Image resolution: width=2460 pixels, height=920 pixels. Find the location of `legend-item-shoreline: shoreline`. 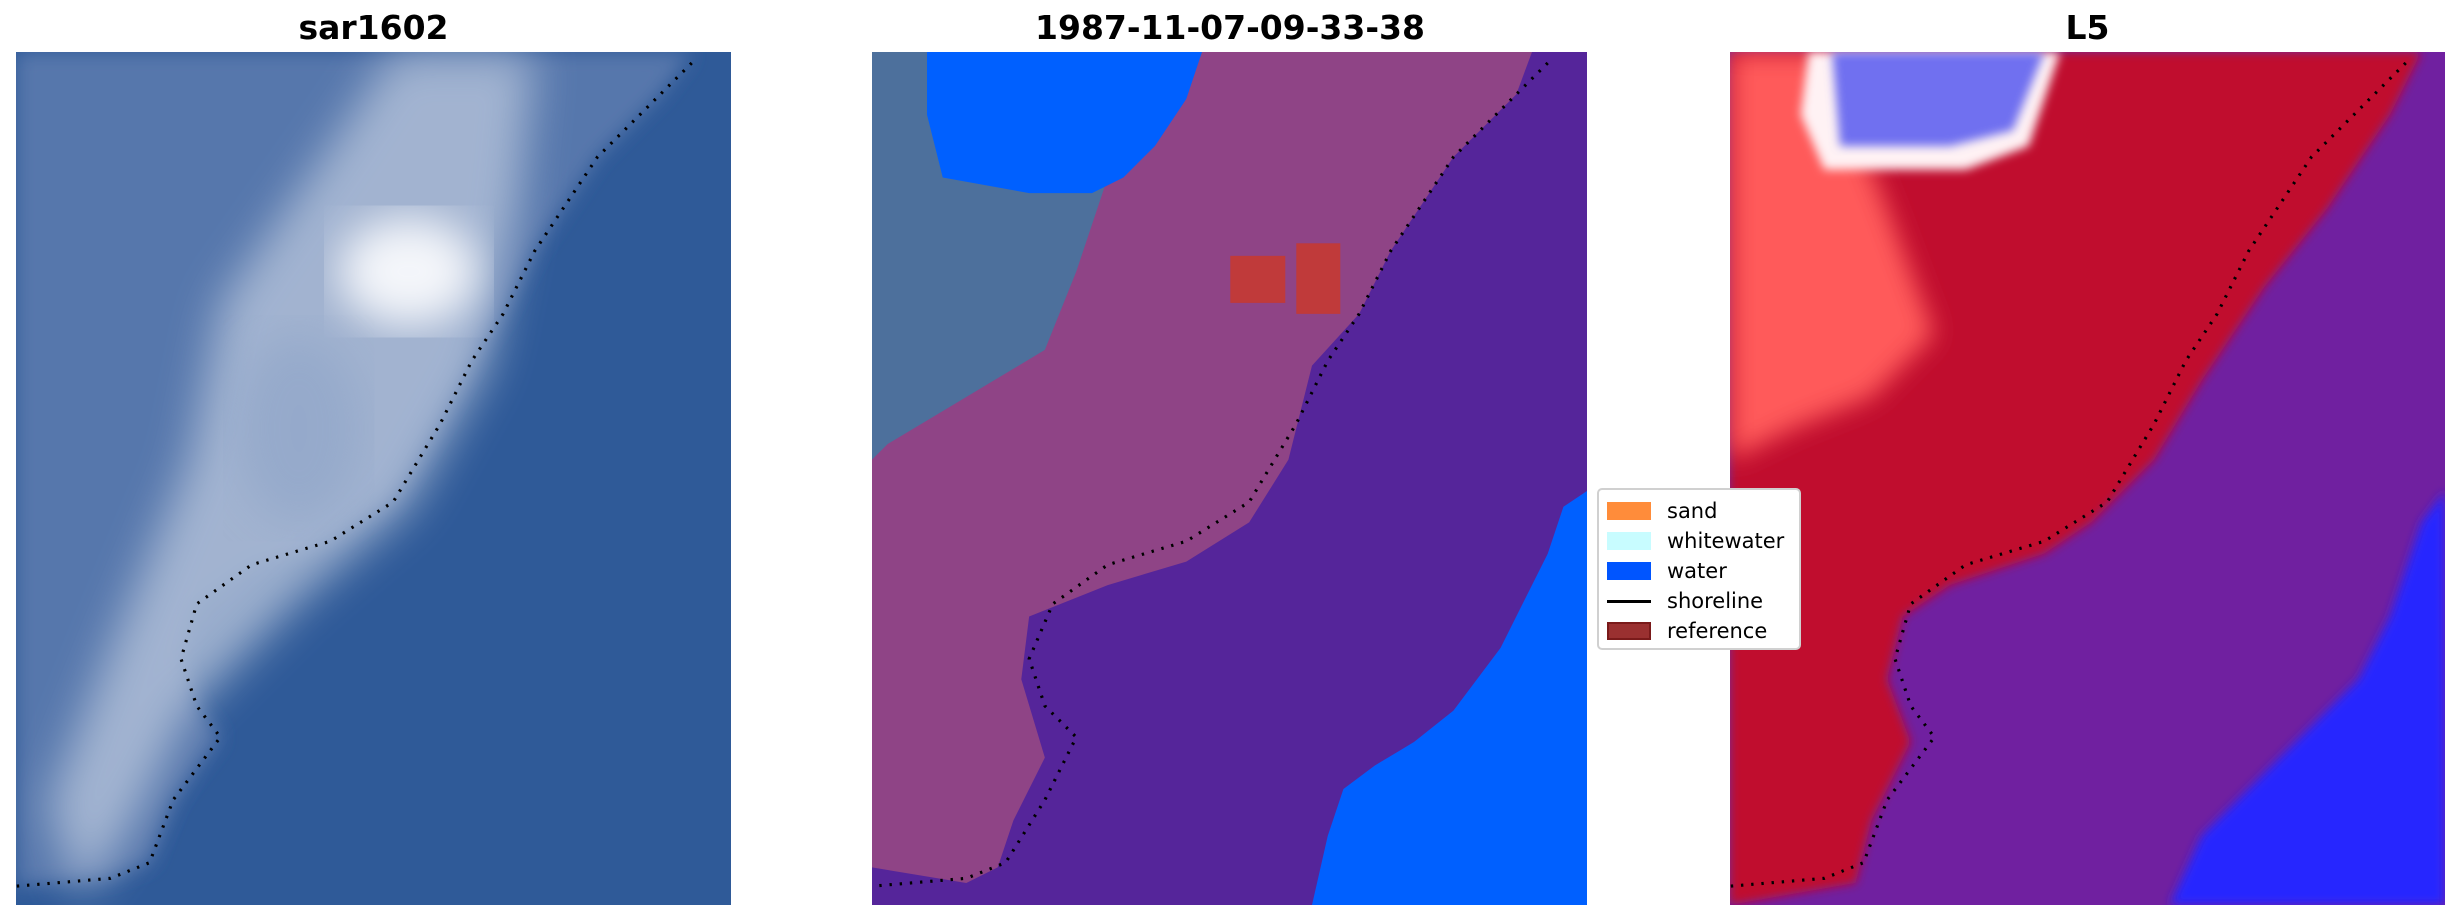

legend-item-shoreline: shoreline is located at coordinates (1685, 601).